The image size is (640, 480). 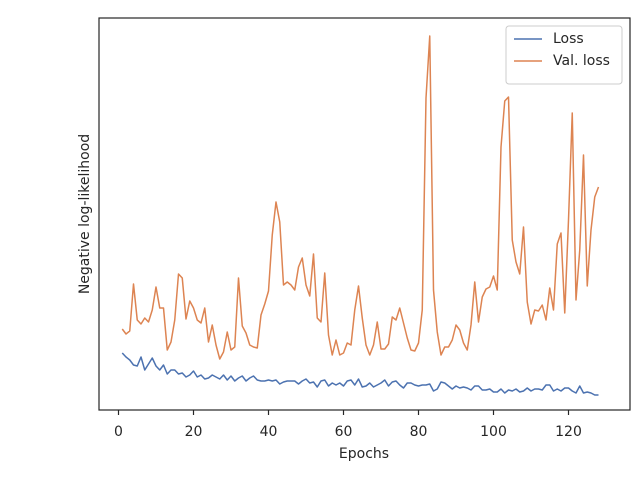 I want to click on legend-label: Val. loss, so click(x=581, y=61).